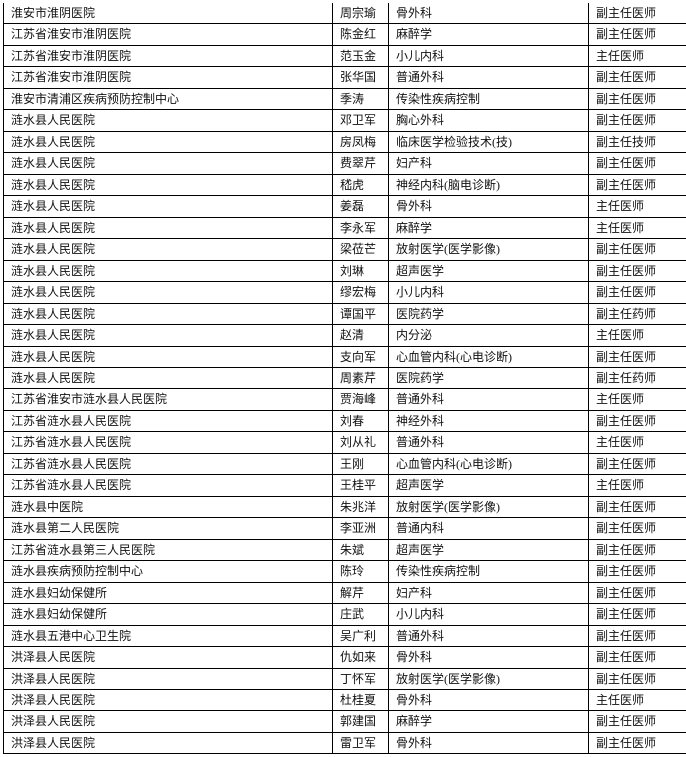 This screenshot has width=686, height=757. Describe the element at coordinates (167, 614) in the screenshot. I see `institution-cell: 涟水县妇幼保健所` at that location.